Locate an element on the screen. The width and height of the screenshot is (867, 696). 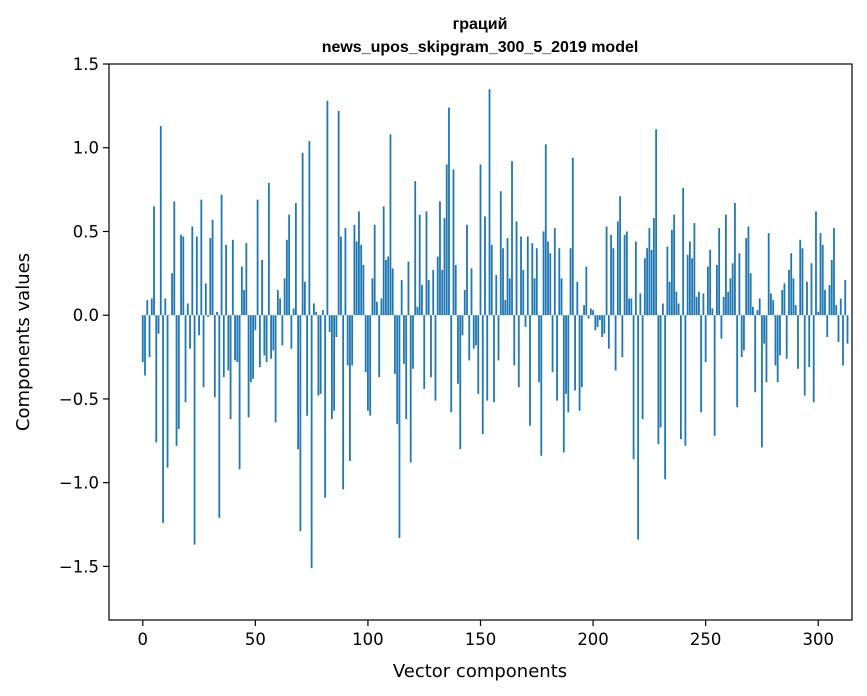
chart-title-line1: граций is located at coordinates (480, 24).